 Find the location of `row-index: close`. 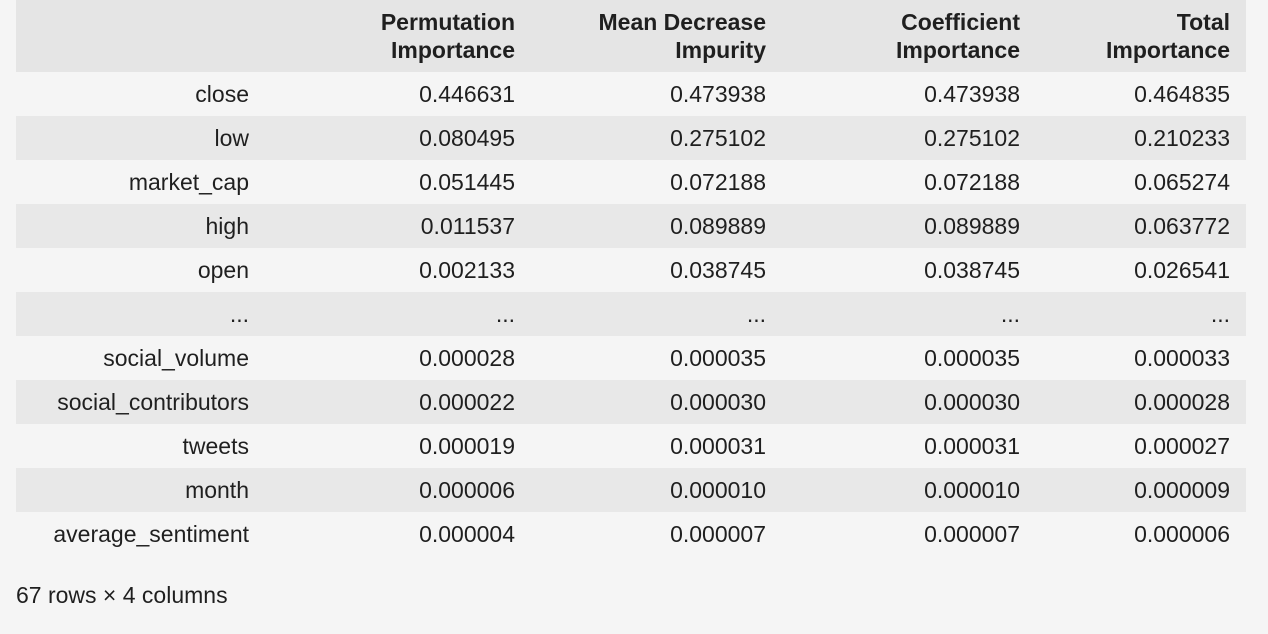

row-index: close is located at coordinates (140, 94).